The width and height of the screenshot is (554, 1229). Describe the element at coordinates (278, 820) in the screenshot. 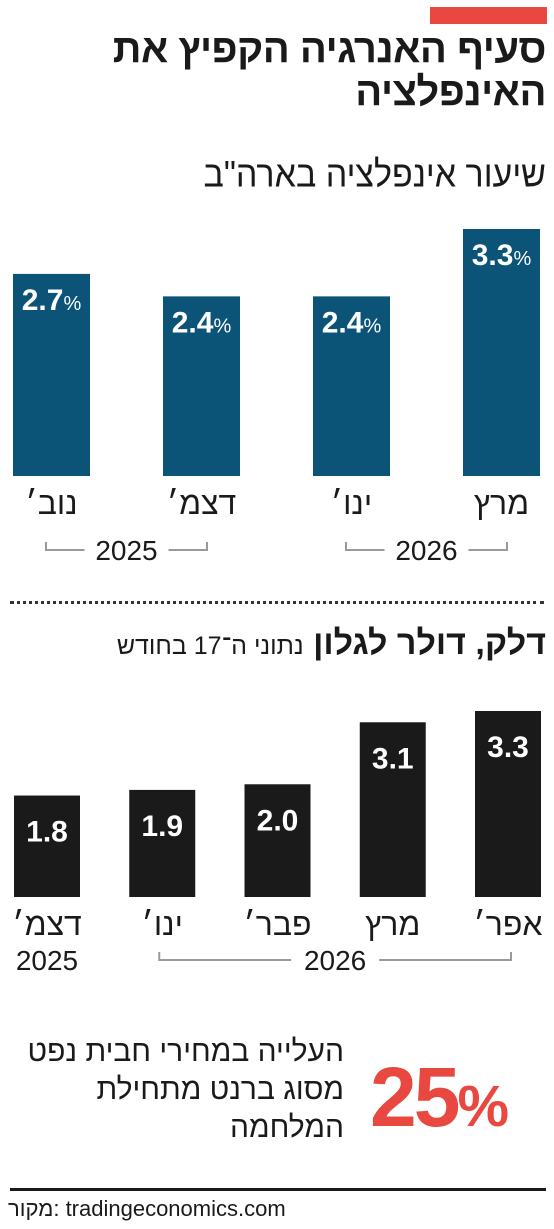

I see `fuel-value-label: 2.0` at that location.